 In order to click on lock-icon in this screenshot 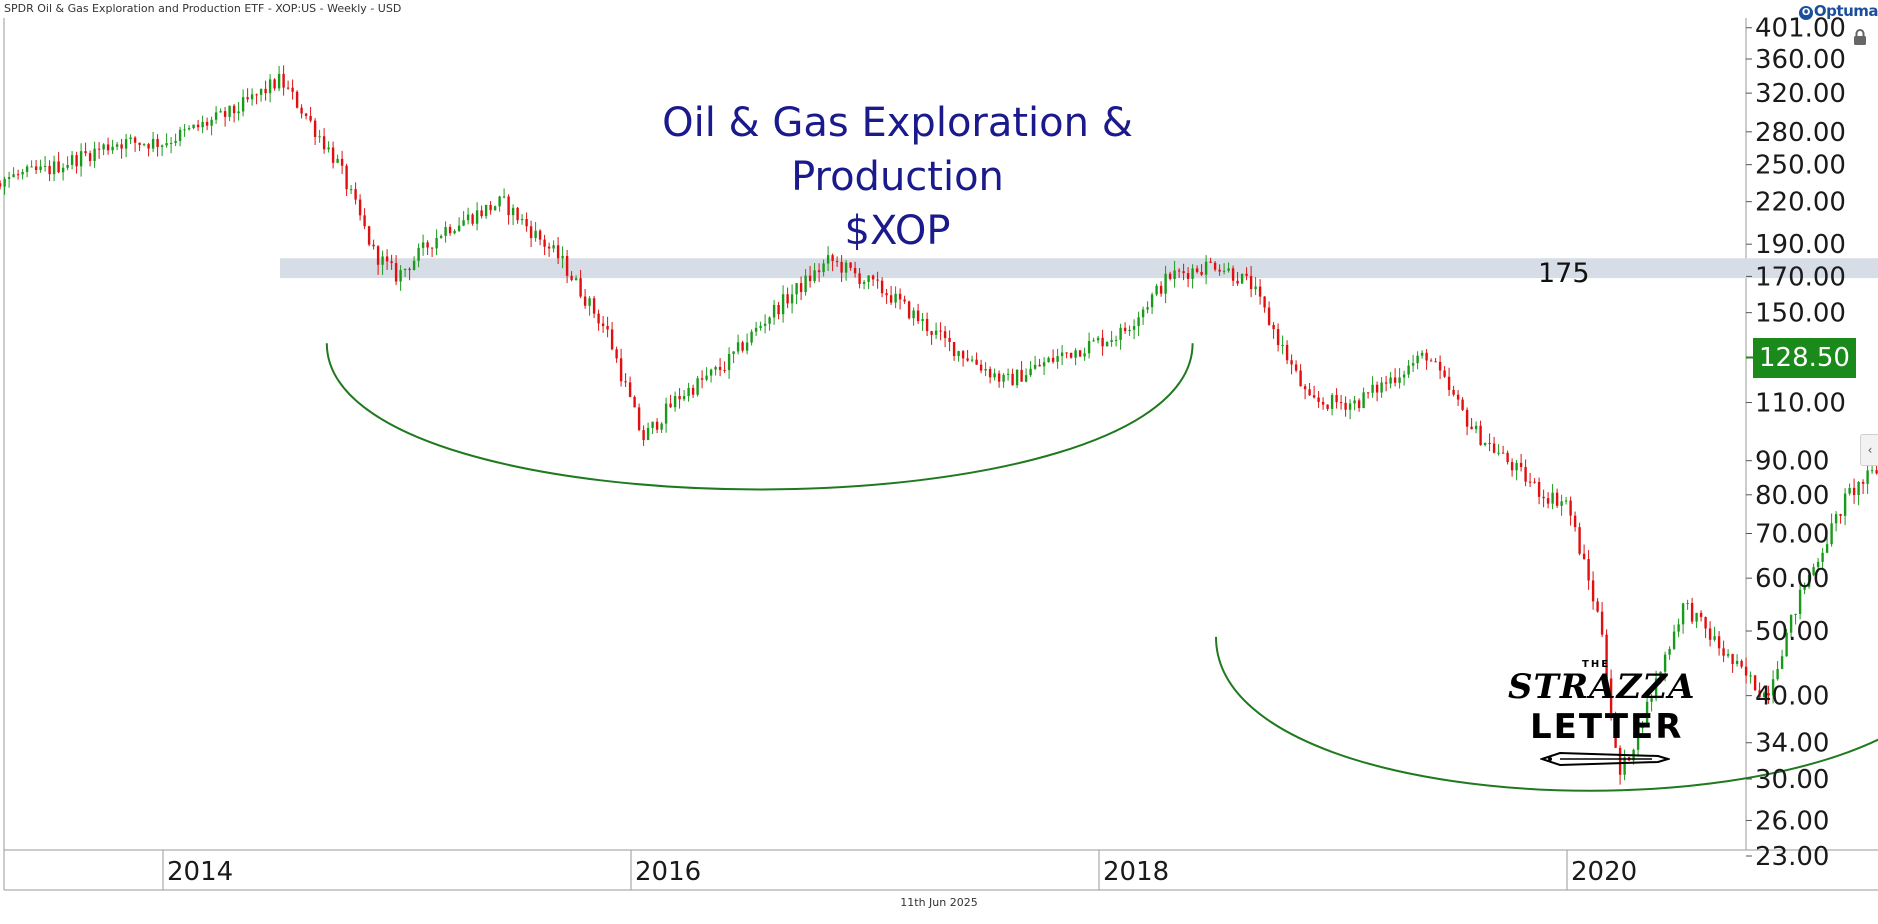, I will do `click(1860, 37)`.